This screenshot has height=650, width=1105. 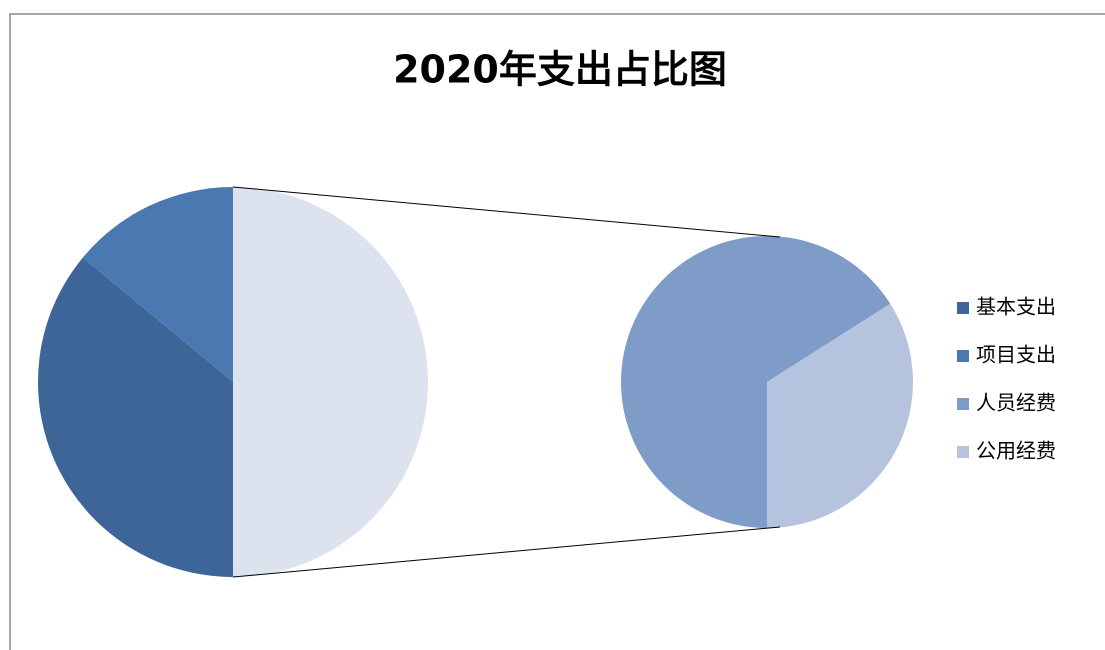 What do you see at coordinates (1016, 355) in the screenshot?
I see `legend-label: 项目支出` at bounding box center [1016, 355].